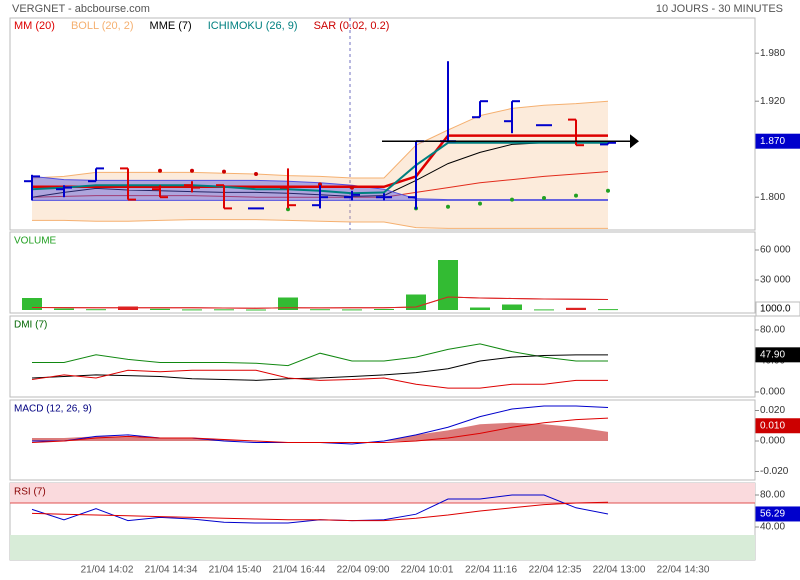 Image resolution: width=800 pixels, height=580 pixels. Describe the element at coordinates (34, 26) in the screenshot. I see `legend-entry: MM (20)` at that location.